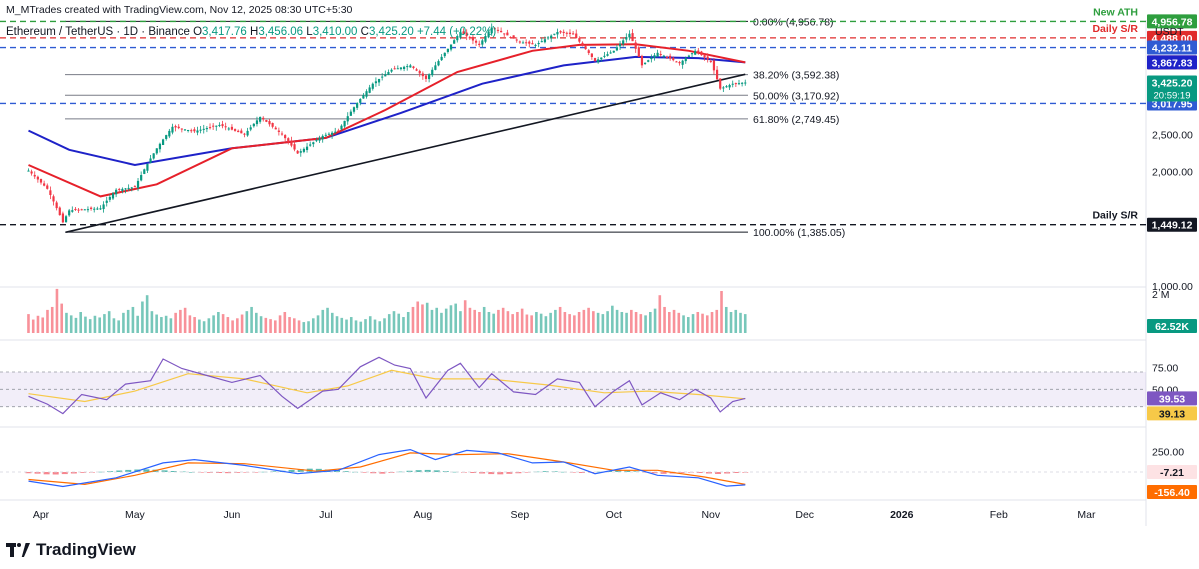 The image size is (1199, 569). What do you see at coordinates (520, 515) in the screenshot?
I see `x-tick-label: Sep` at bounding box center [520, 515].